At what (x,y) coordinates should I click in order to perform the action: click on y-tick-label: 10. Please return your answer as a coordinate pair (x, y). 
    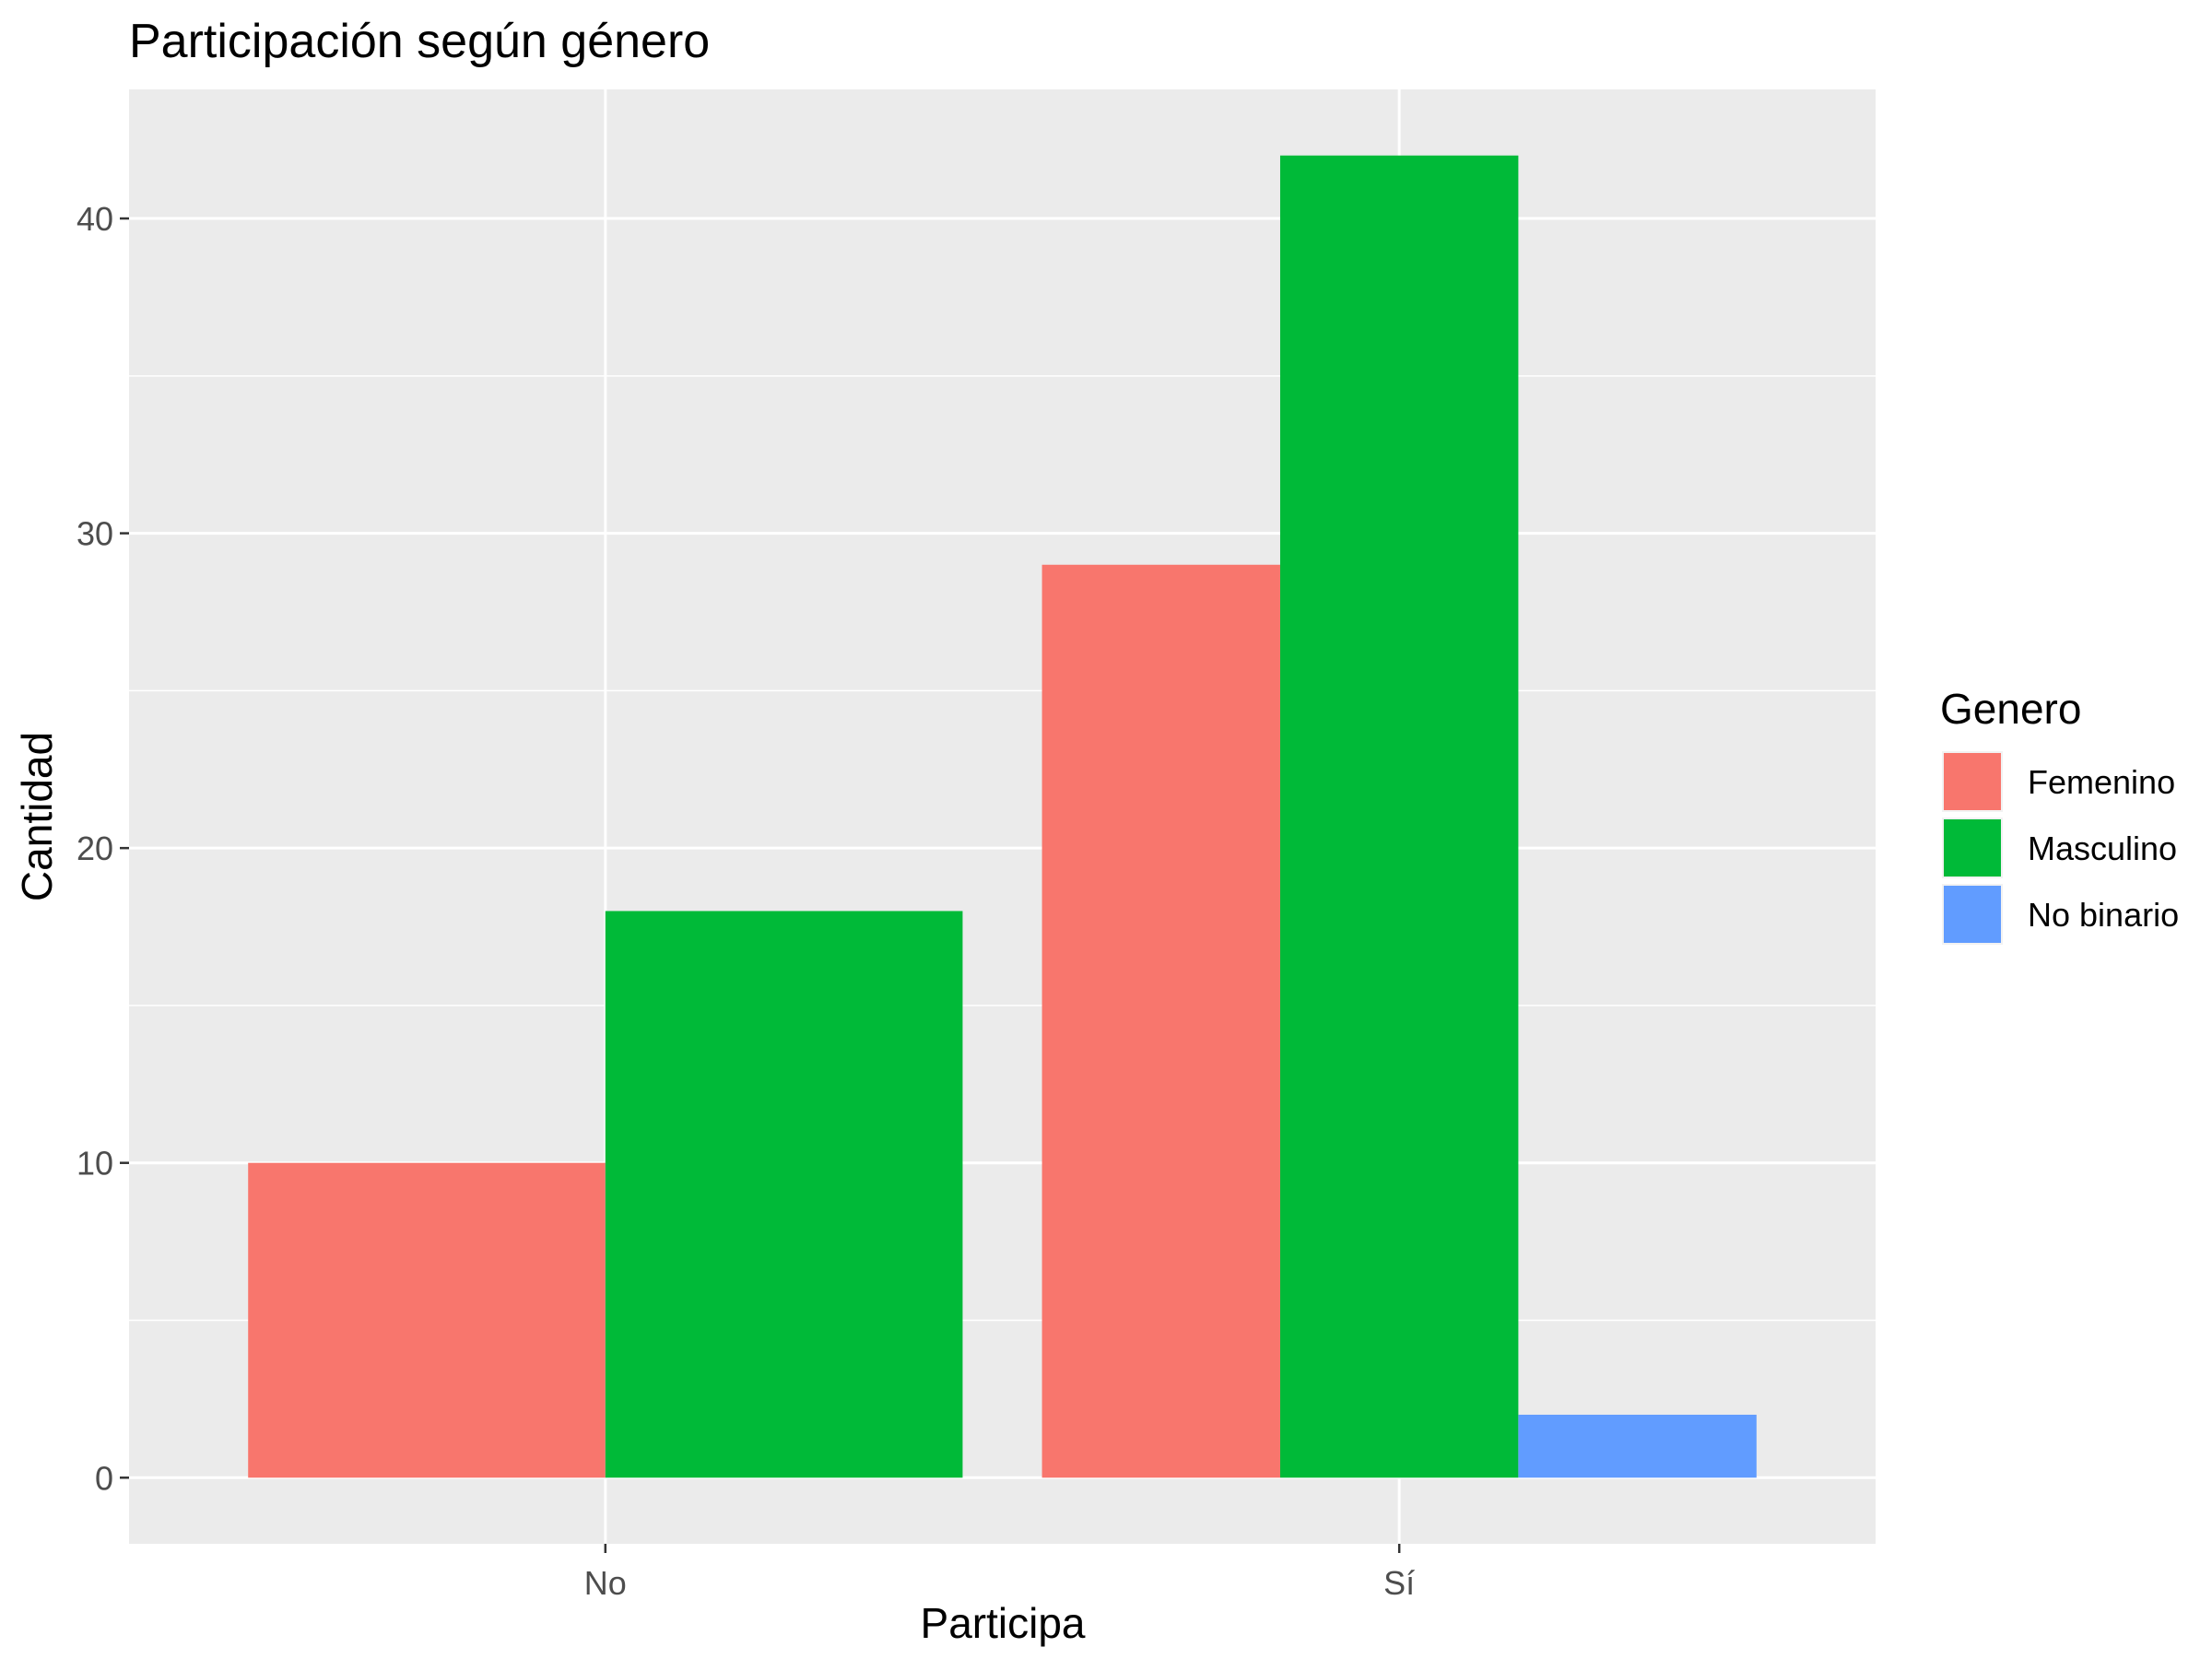
    Looking at the image, I should click on (94, 1163).